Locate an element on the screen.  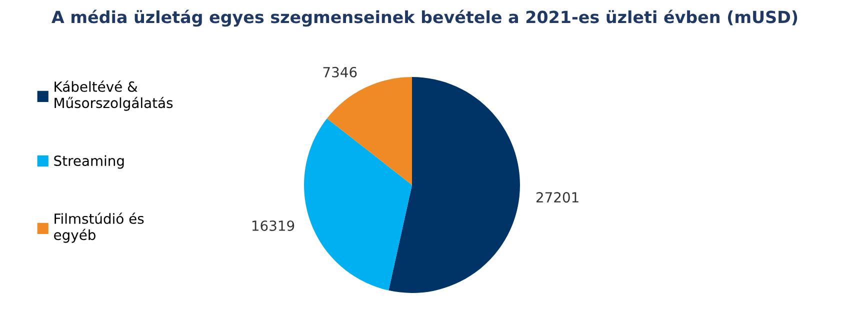
legend-label: Kábeltévé & Műsorszolgálatás is located at coordinates (113, 95).